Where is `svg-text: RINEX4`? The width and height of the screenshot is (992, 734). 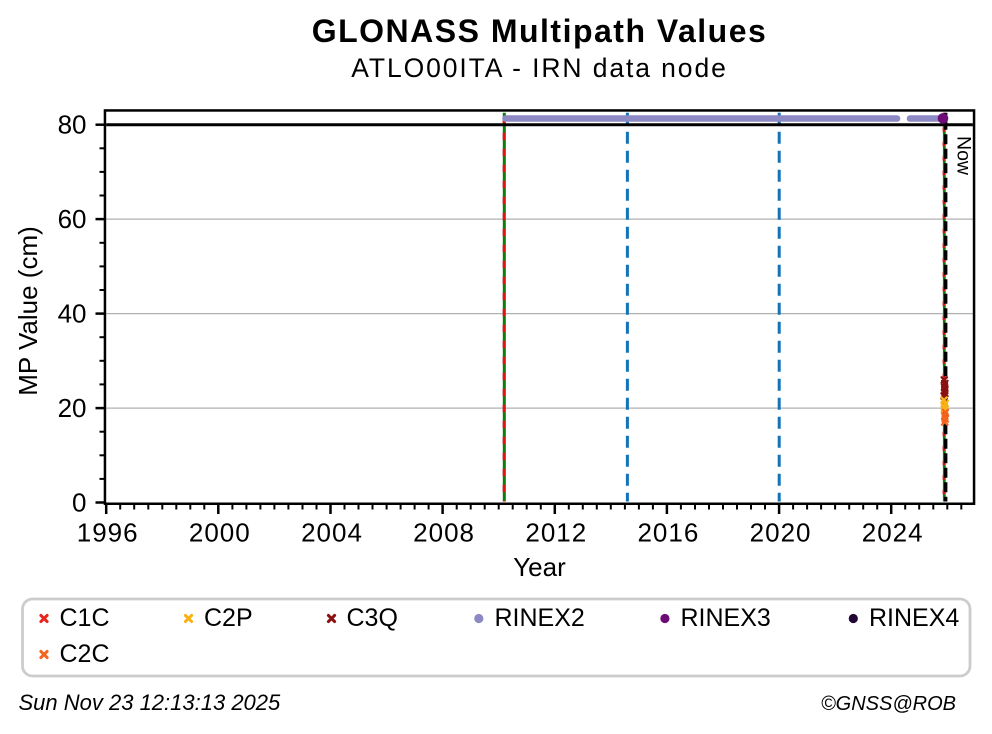
svg-text: RINEX4 is located at coordinates (914, 618).